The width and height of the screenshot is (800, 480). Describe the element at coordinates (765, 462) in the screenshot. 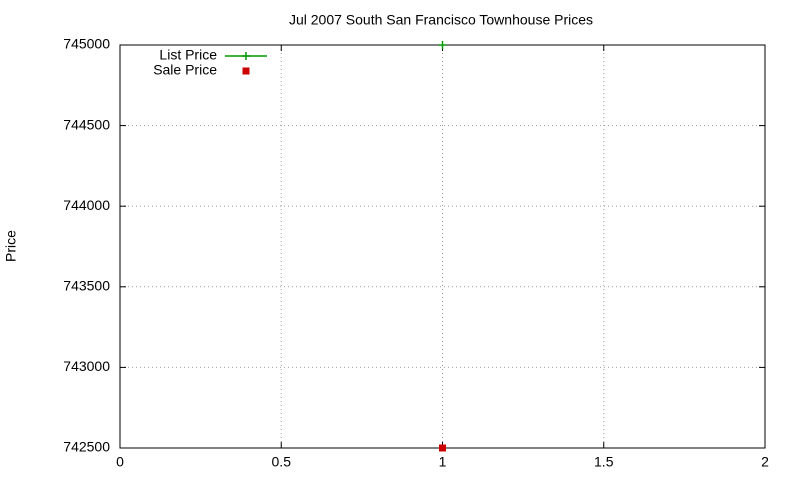

I see `x-tick-label: 2` at that location.